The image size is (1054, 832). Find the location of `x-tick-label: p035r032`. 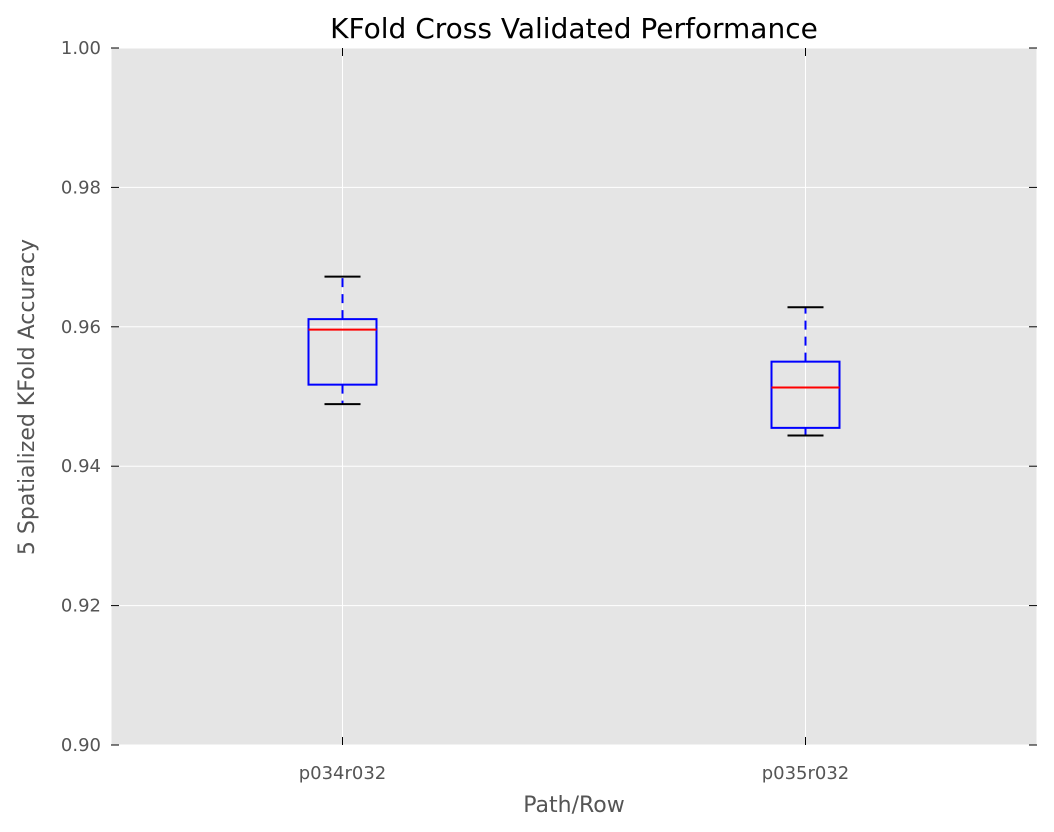

x-tick-label: p035r032 is located at coordinates (806, 773).